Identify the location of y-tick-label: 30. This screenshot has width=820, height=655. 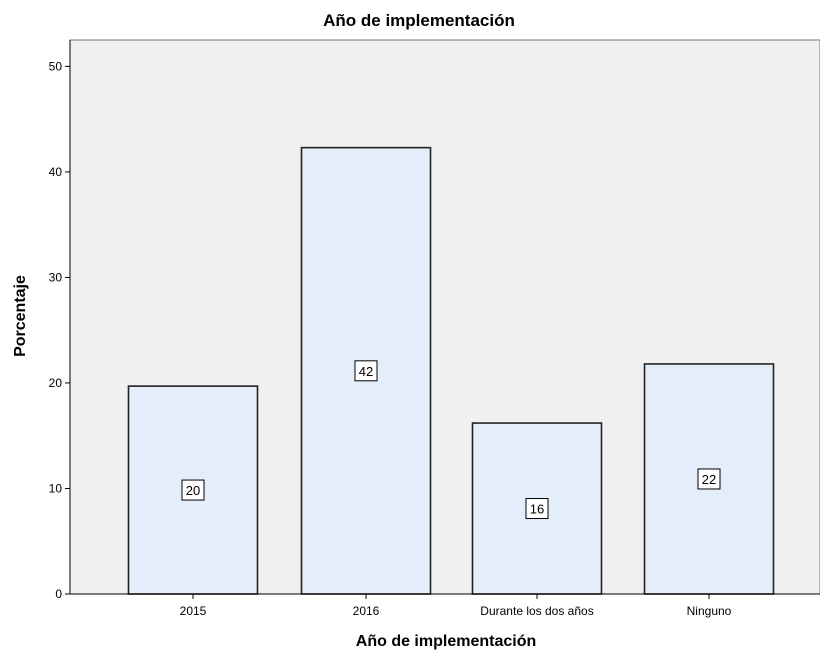
(56, 277).